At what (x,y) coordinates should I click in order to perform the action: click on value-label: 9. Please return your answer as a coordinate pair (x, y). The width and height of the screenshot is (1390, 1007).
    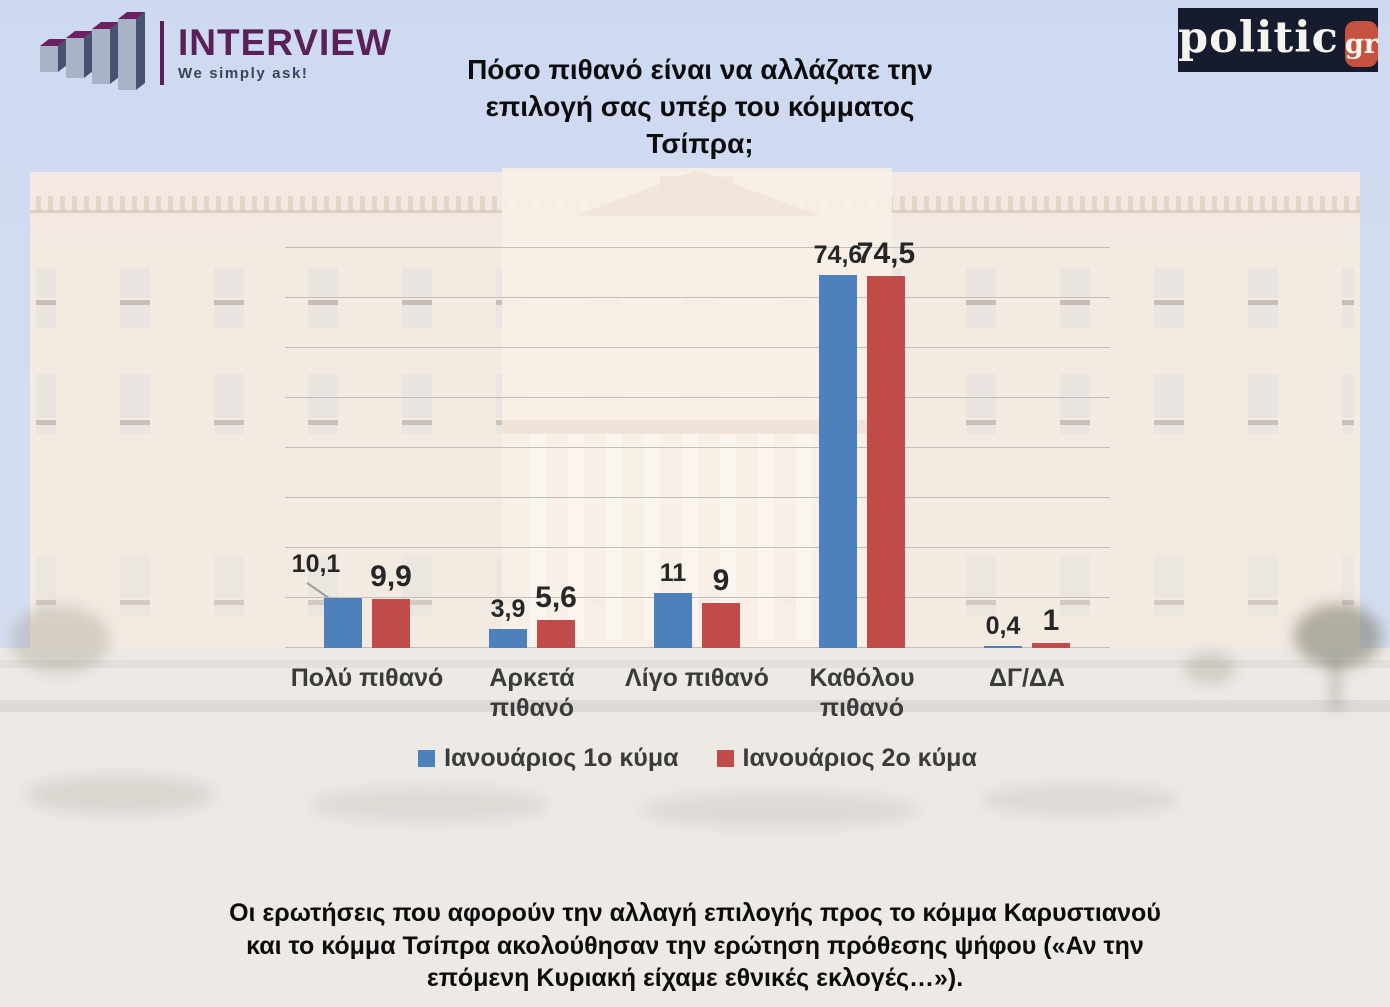
    Looking at the image, I should click on (721, 580).